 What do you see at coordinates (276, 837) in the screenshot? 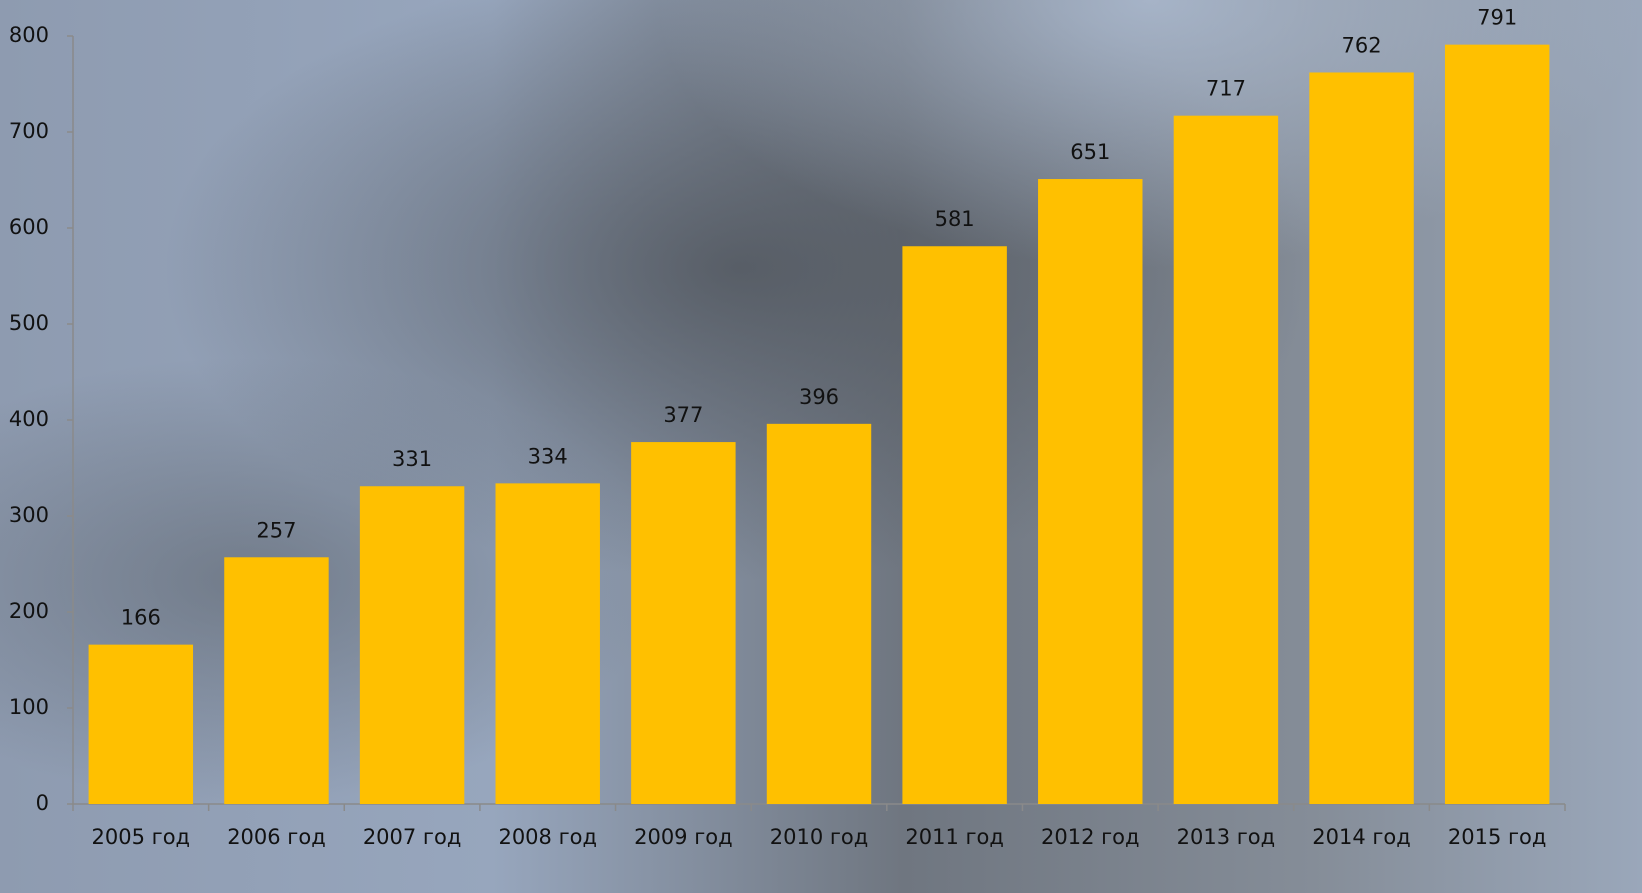
I see `x-tick-label: 2006 год` at bounding box center [276, 837].